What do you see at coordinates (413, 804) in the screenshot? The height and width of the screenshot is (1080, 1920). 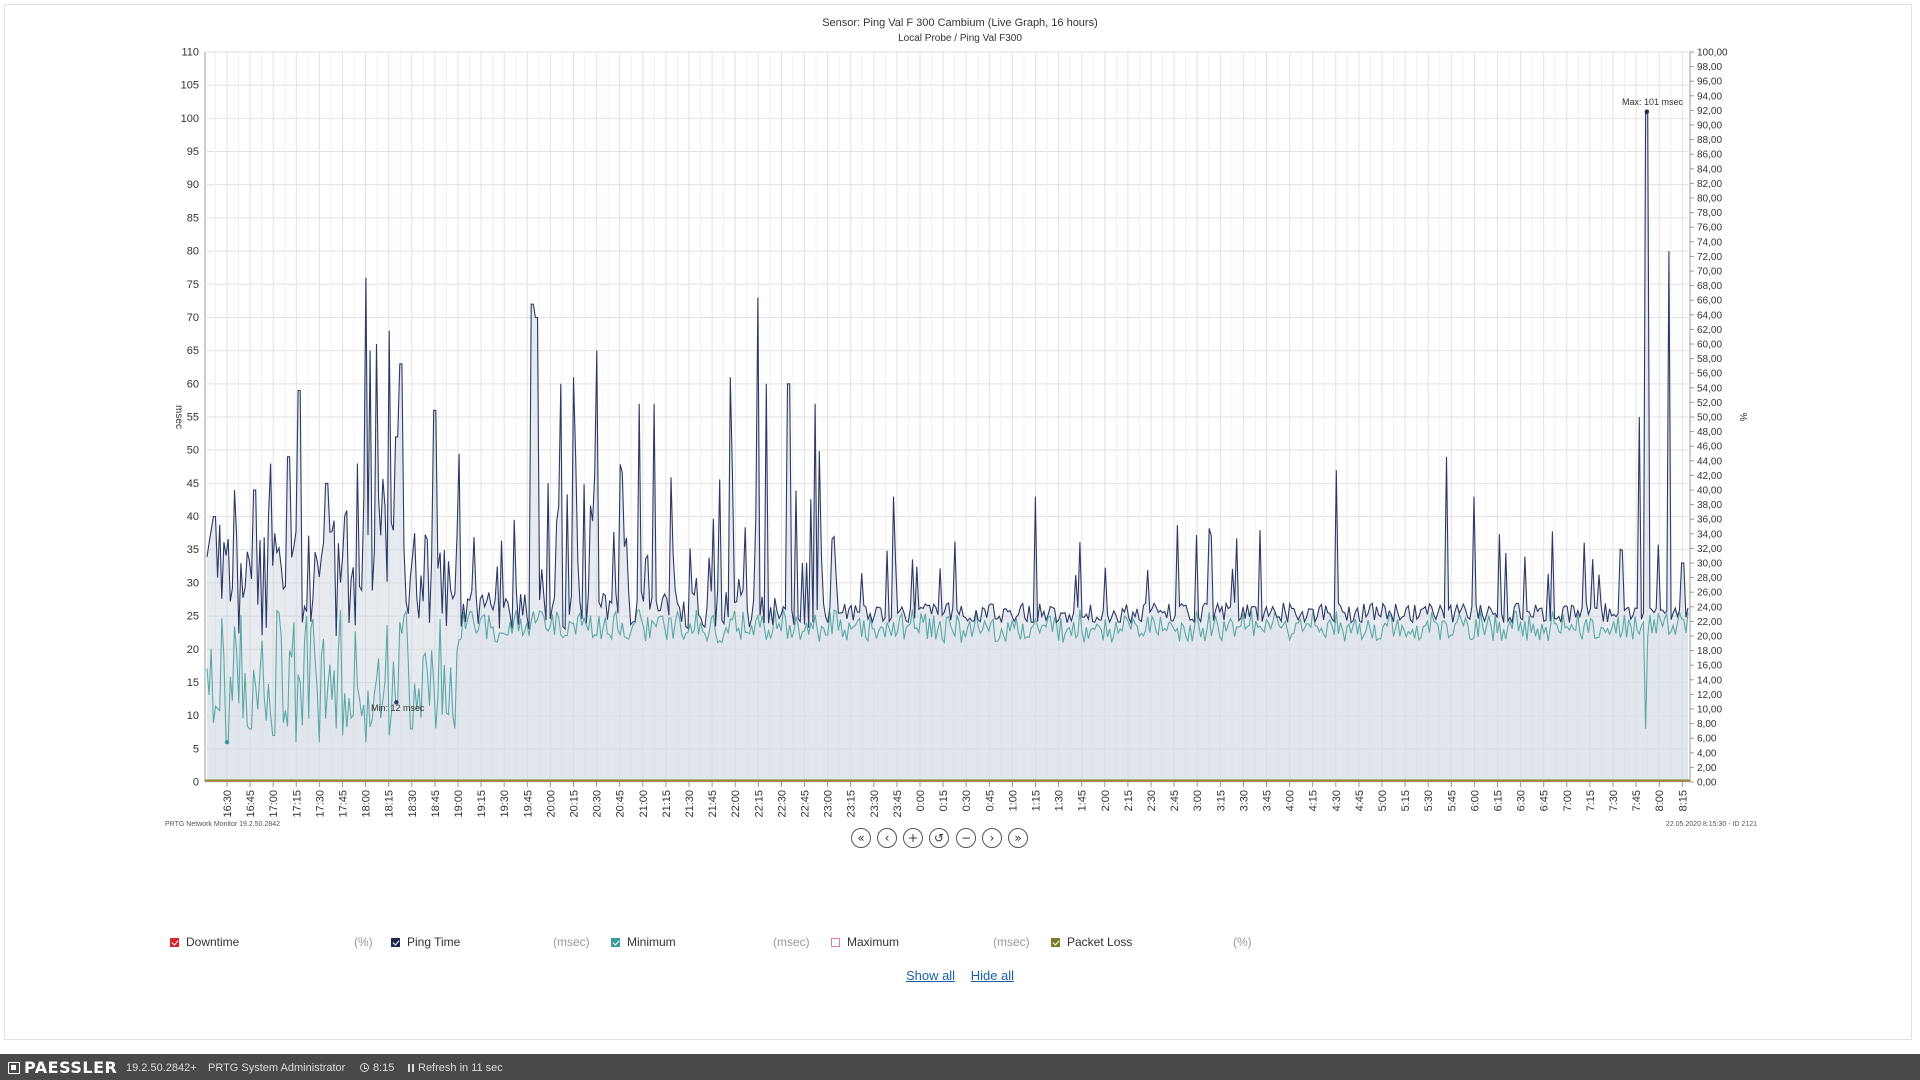 I see `x-tick-label: 18:30` at bounding box center [413, 804].